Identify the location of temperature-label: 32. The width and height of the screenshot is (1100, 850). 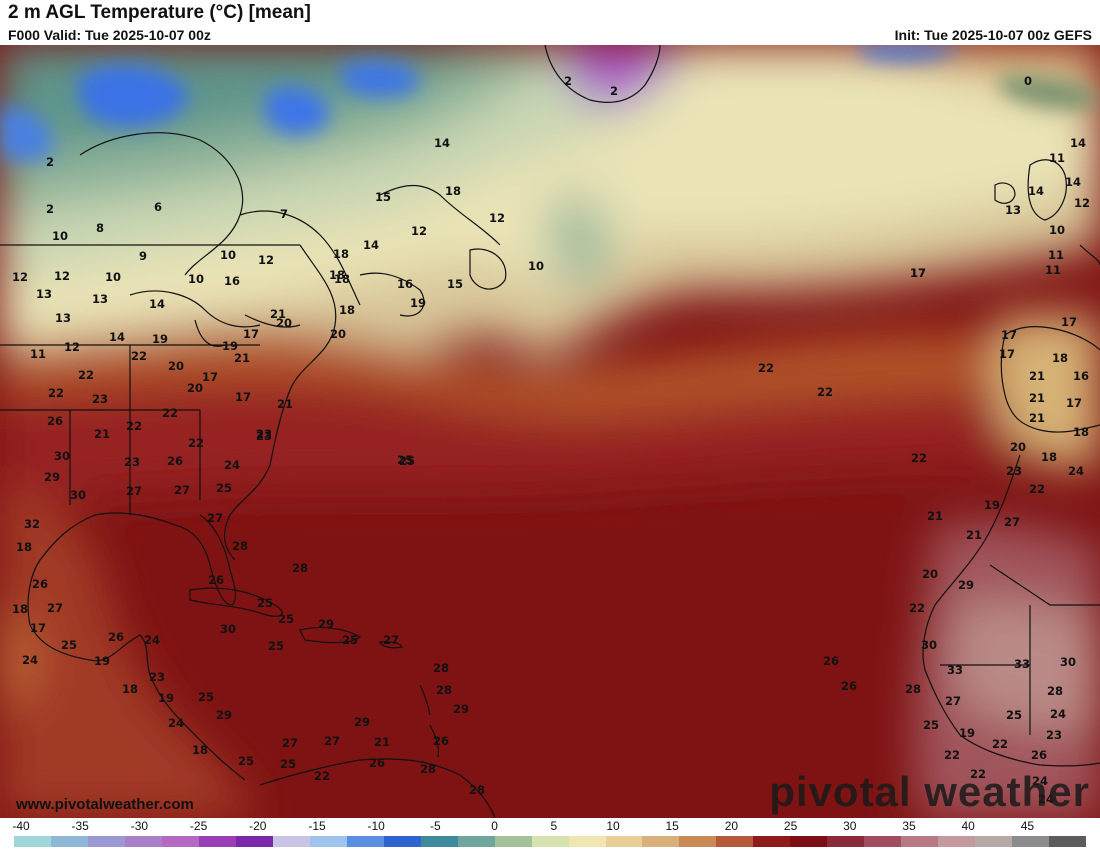
(32, 524).